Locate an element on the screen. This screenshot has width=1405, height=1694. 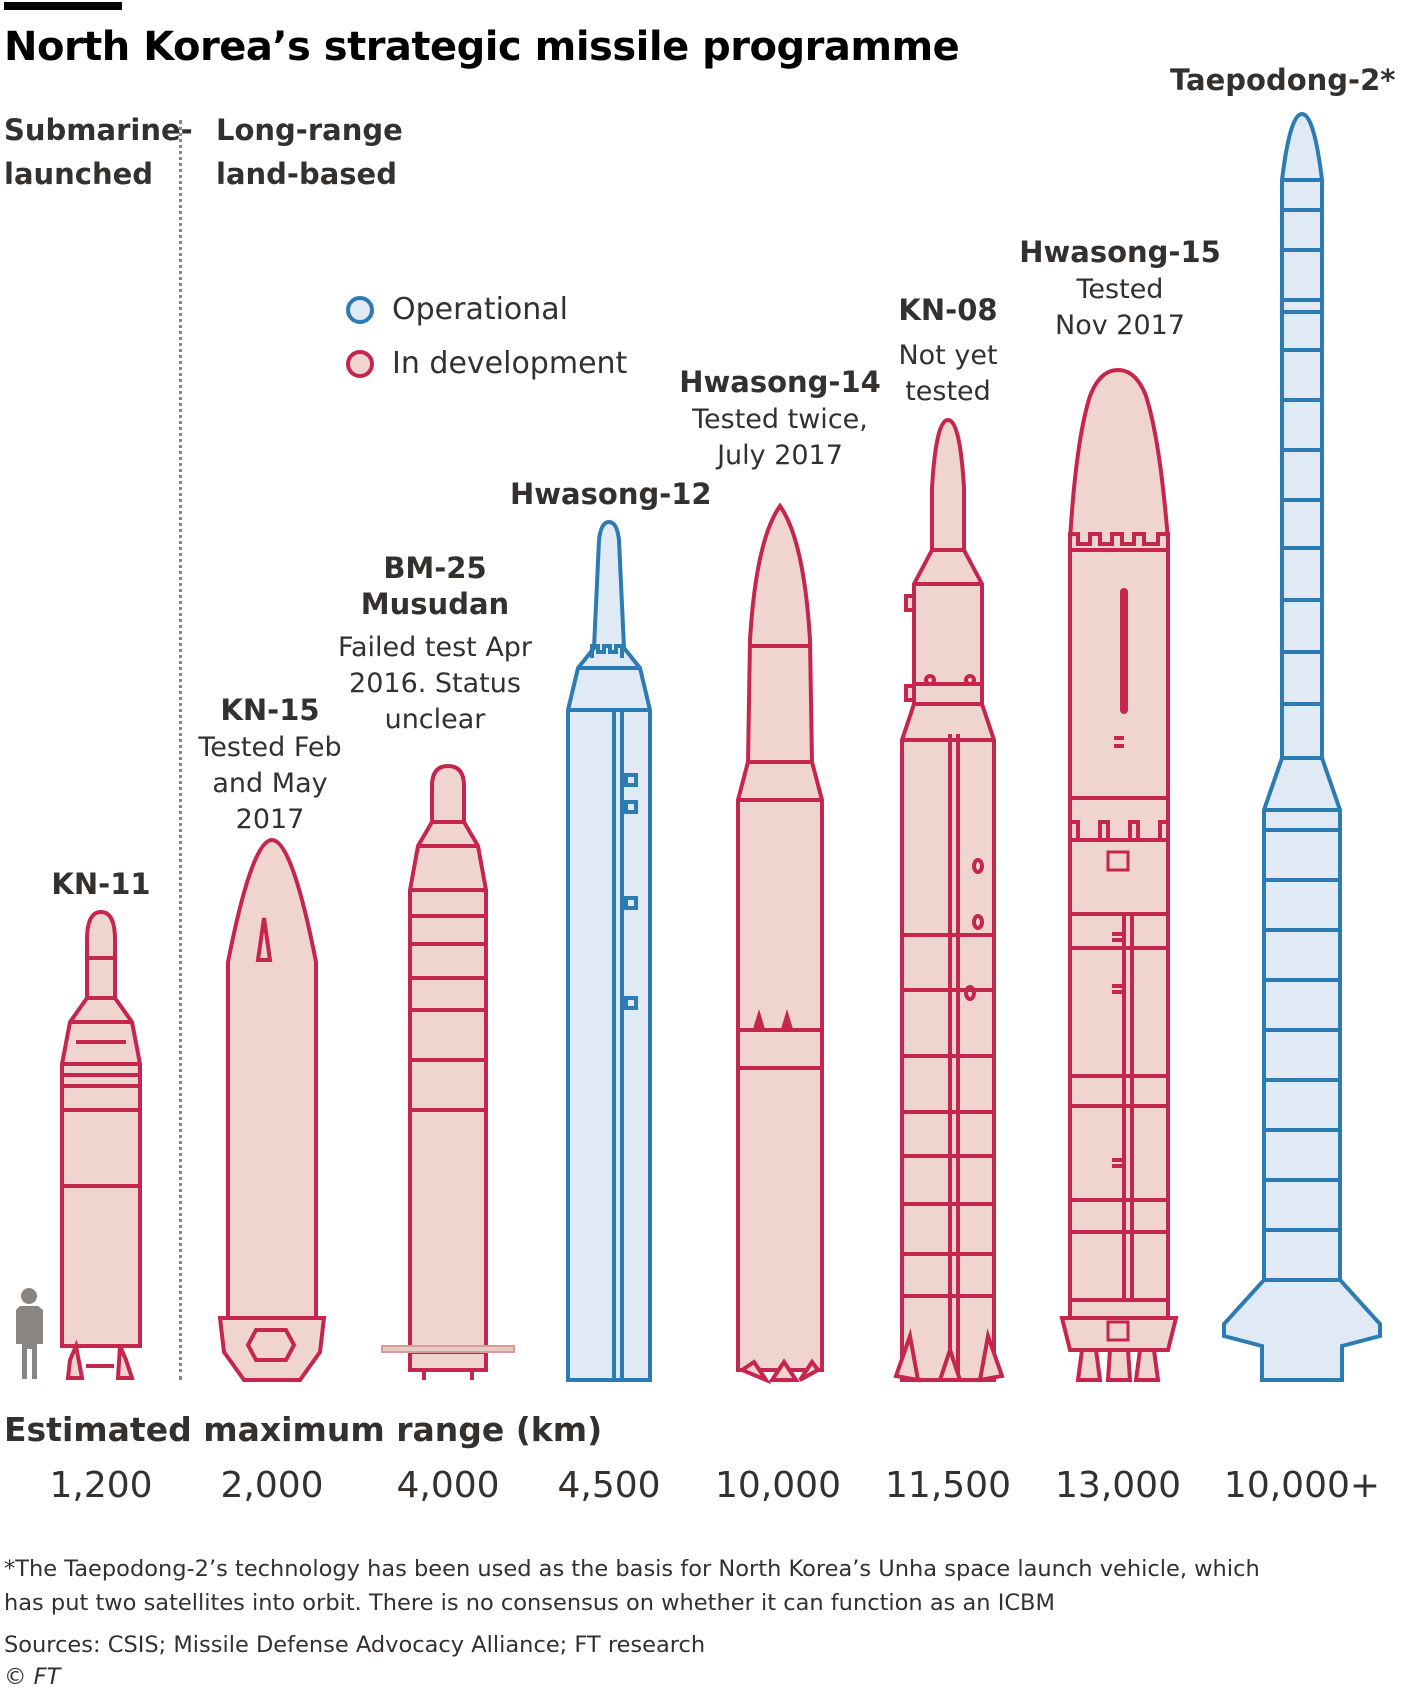
missile-name-hwasong-12: Hwasong-12 is located at coordinates (611, 494).